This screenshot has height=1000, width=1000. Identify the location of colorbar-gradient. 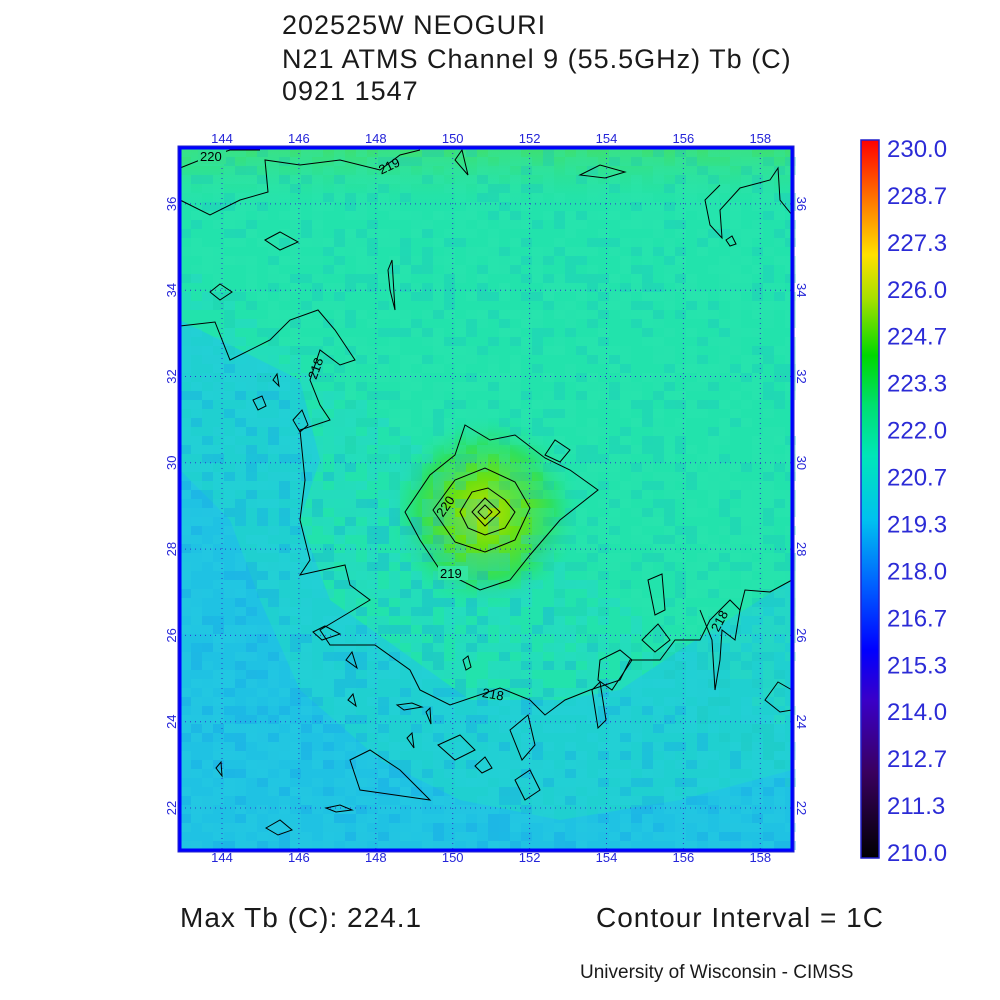
(870, 499).